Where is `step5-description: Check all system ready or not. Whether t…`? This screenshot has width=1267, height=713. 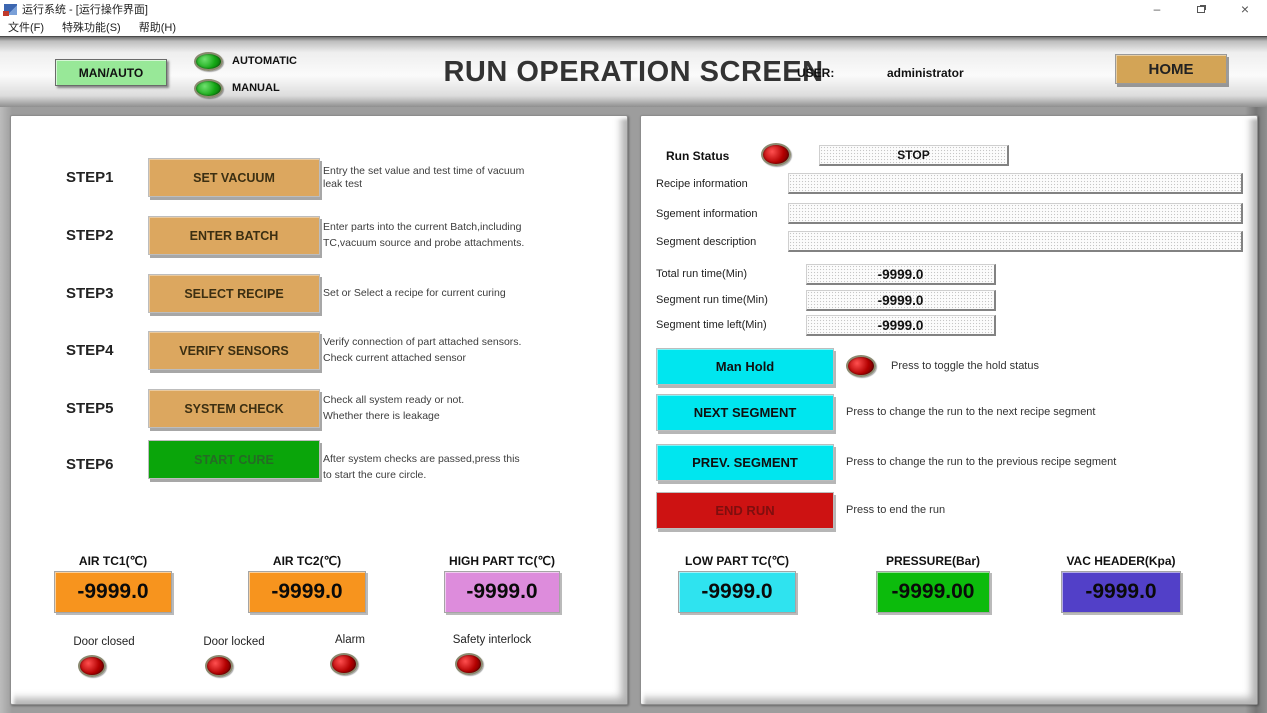
step5-description: Check all system ready or not. Whether t… is located at coordinates (394, 408).